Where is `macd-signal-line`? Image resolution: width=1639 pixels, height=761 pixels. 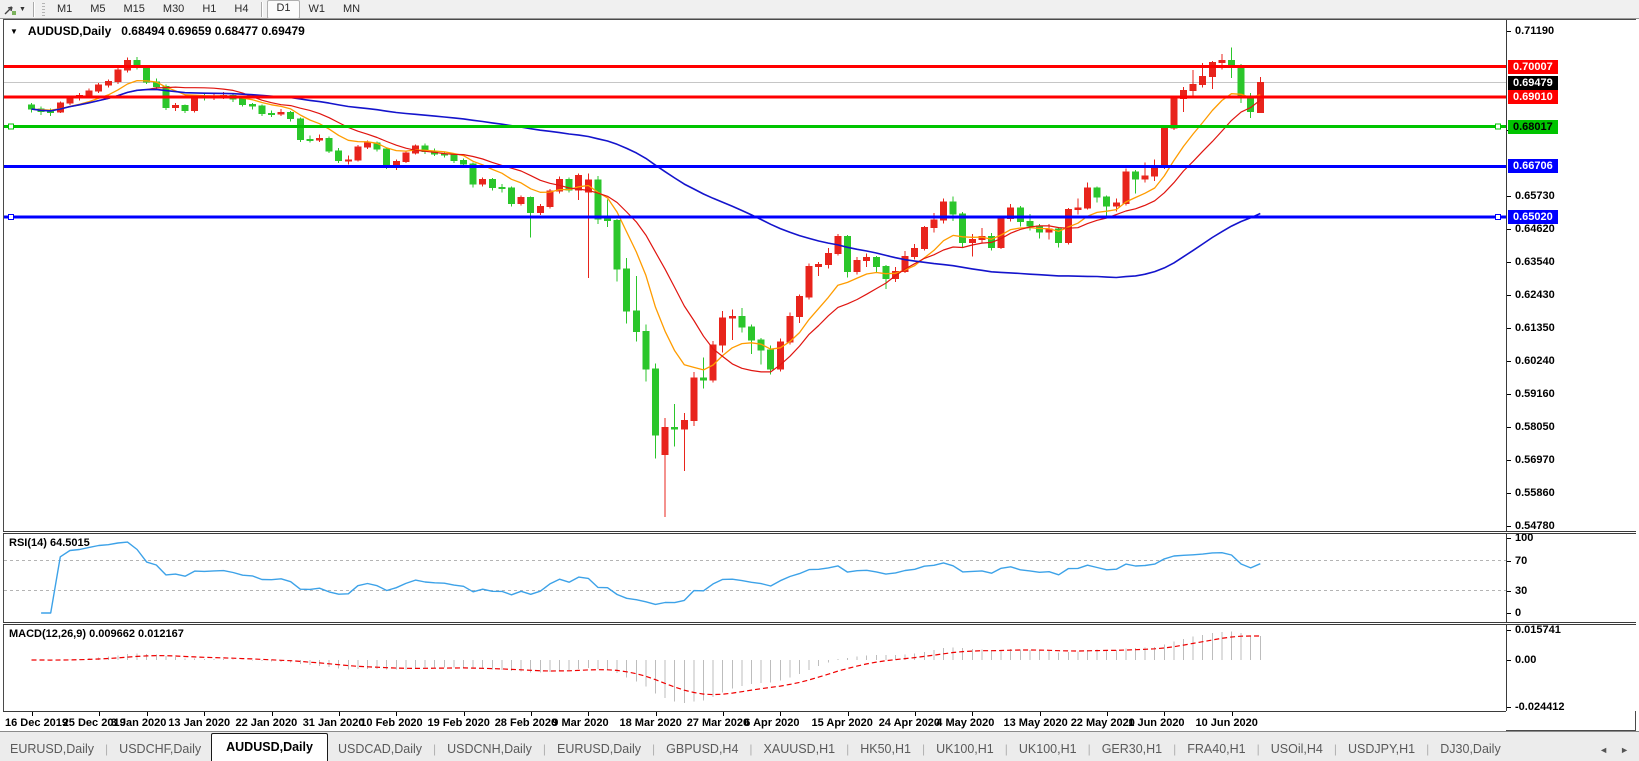 macd-signal-line is located at coordinates (646, 665).